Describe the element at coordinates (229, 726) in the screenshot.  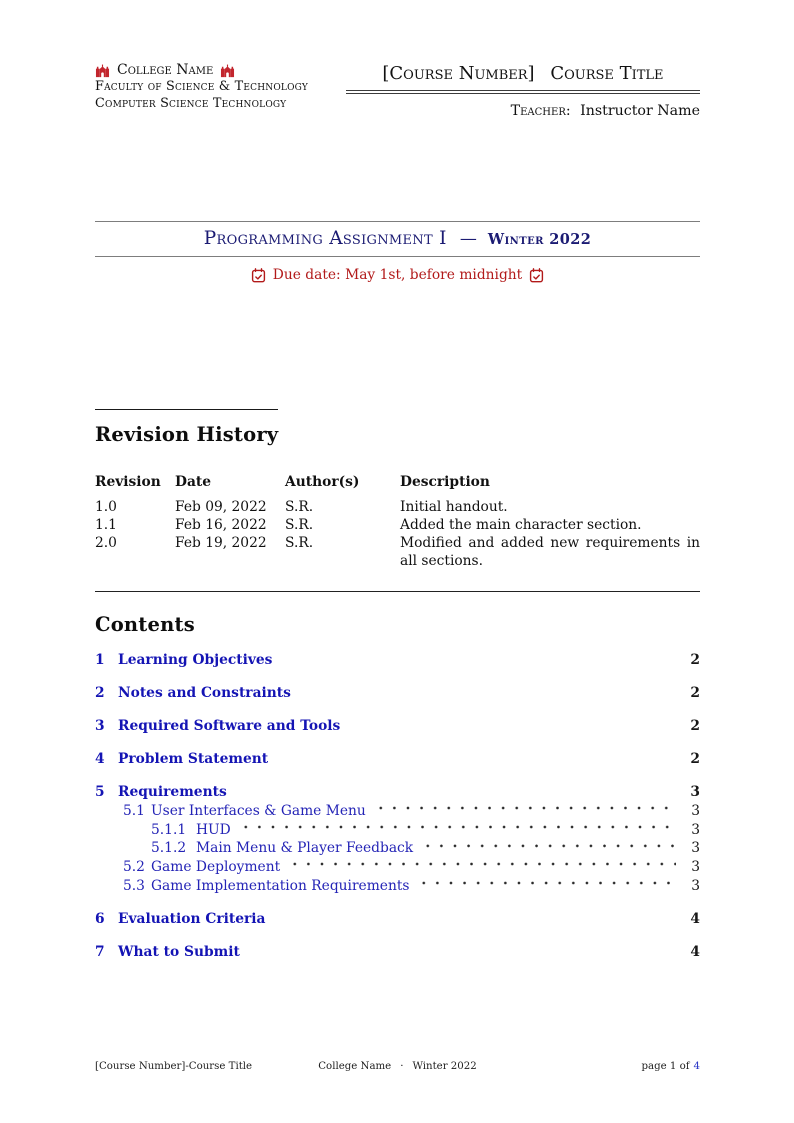
I see `toc-entry-label: Required Software and Tools` at that location.